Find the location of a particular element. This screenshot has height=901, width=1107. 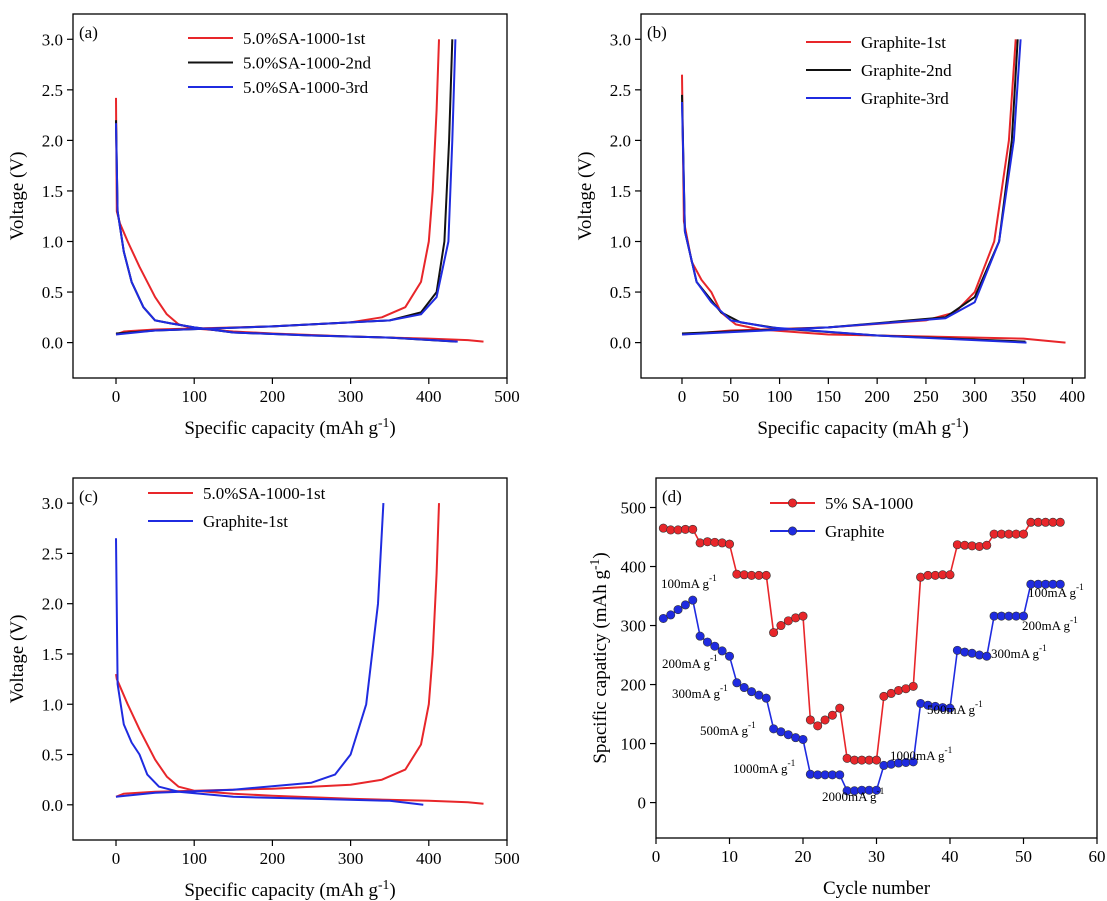

y-tick-label: 200 is located at coordinates (634, 685).